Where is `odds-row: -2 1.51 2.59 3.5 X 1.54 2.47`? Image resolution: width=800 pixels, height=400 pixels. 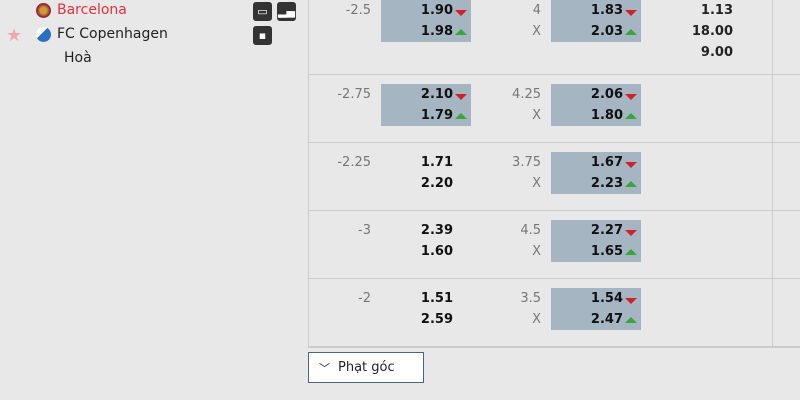
odds-row: -2 1.51 2.59 3.5 X 1.54 2.47 is located at coordinates (554, 313).